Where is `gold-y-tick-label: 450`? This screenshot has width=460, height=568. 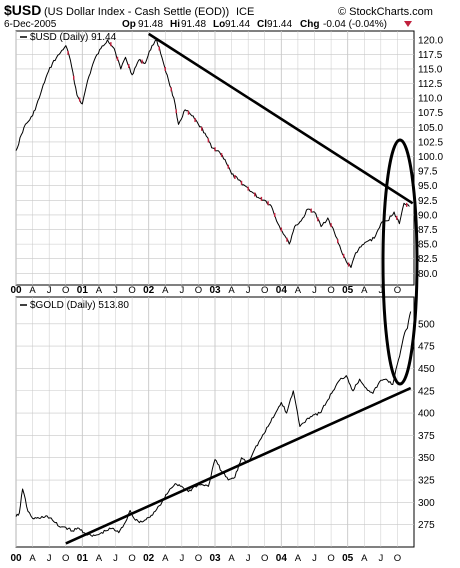 gold-y-tick-label: 450 is located at coordinates (426, 369).